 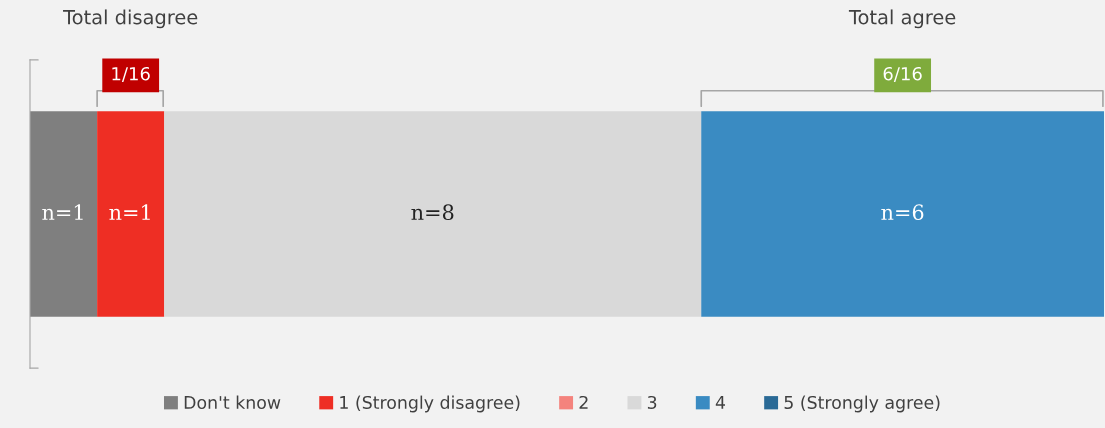 I want to click on text: Total disagree, so click(x=130, y=19).